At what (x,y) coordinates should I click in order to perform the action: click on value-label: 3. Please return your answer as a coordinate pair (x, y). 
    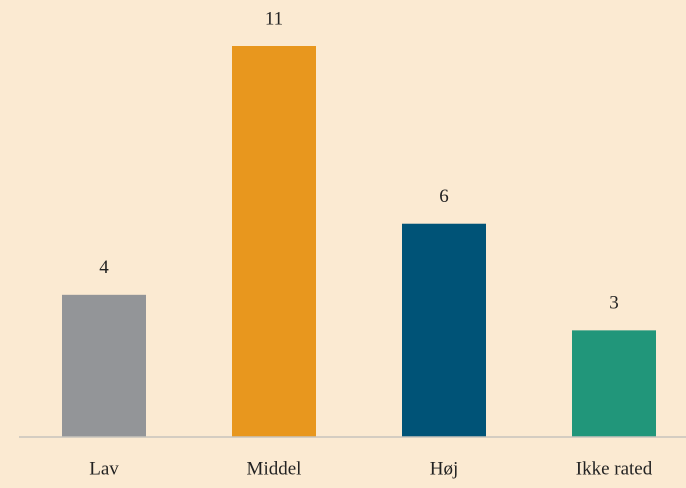
    Looking at the image, I should click on (614, 303).